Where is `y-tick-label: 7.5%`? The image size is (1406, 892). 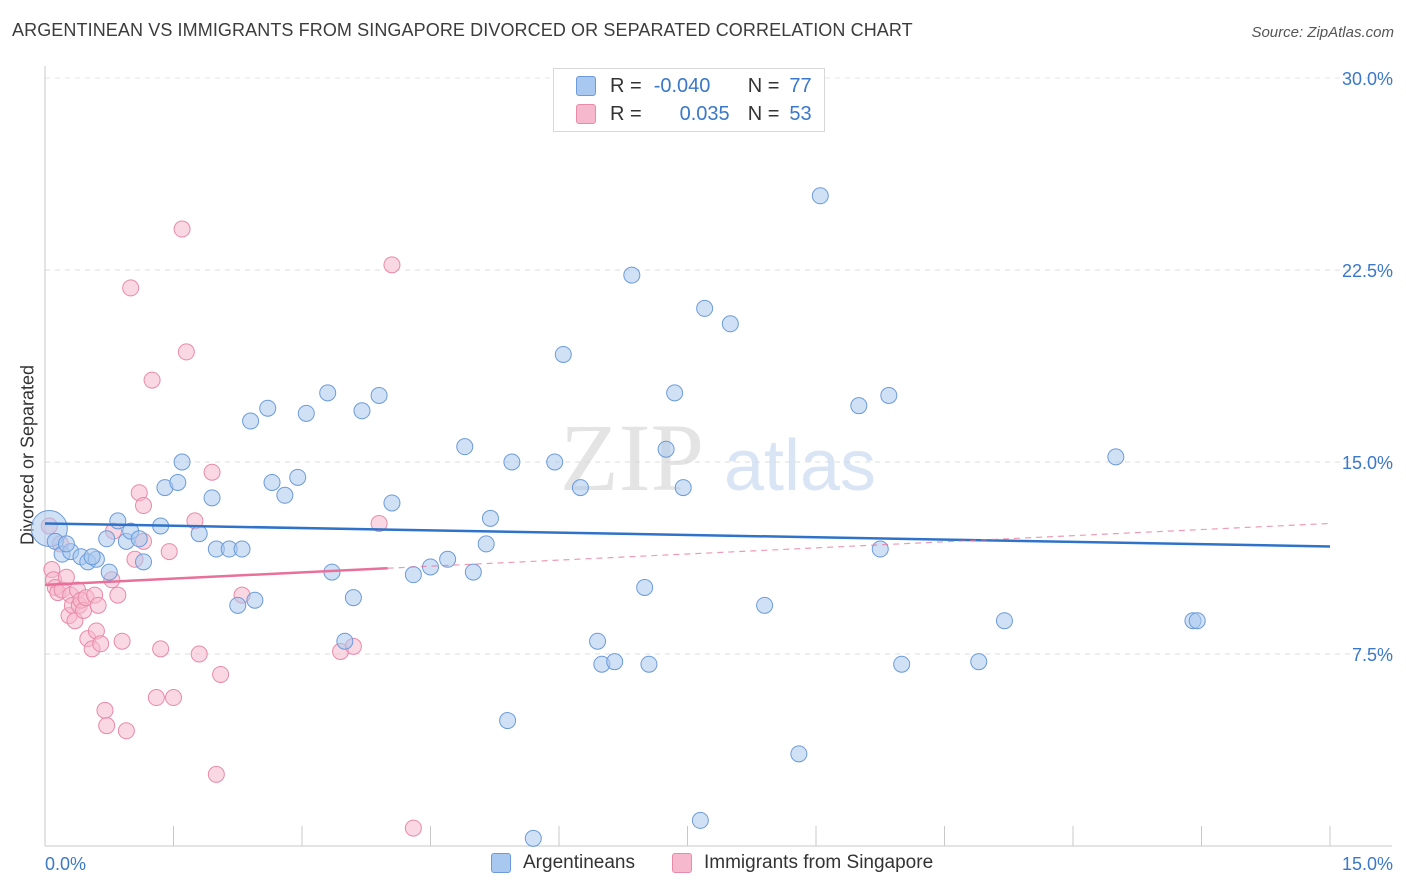 y-tick-label: 7.5% is located at coordinates (1372, 655).